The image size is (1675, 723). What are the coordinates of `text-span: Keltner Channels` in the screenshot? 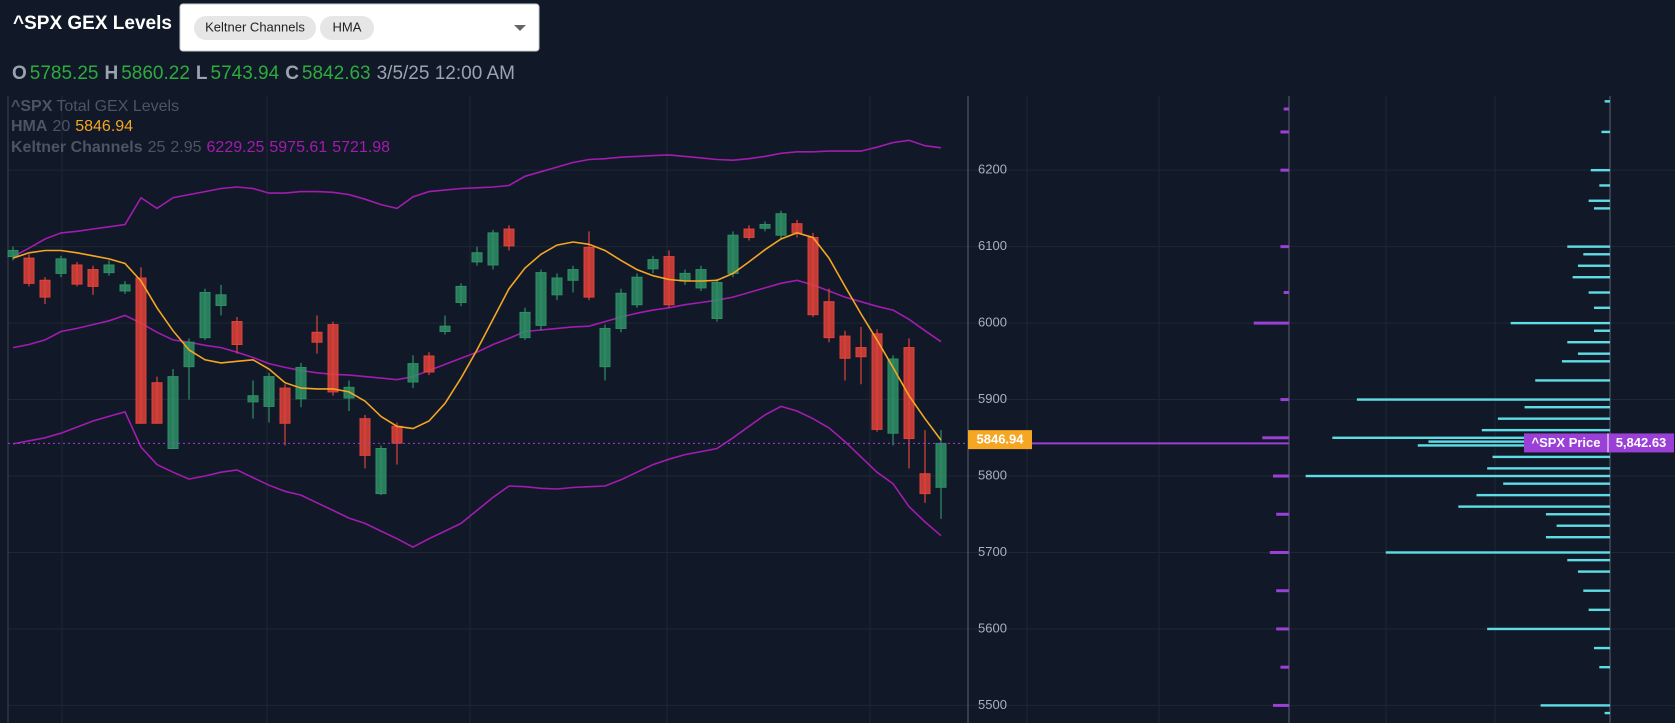 It's located at (77, 147).